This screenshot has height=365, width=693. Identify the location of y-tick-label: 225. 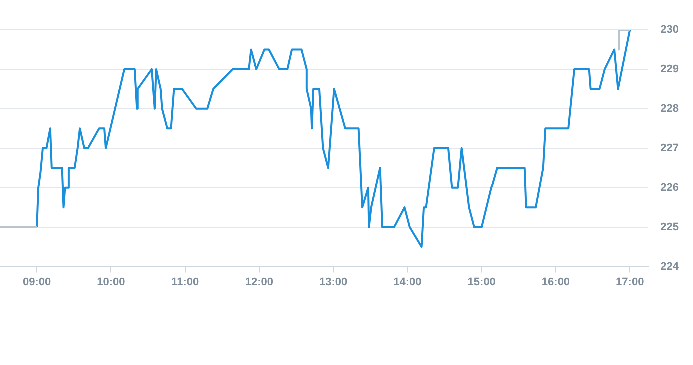
(670, 227).